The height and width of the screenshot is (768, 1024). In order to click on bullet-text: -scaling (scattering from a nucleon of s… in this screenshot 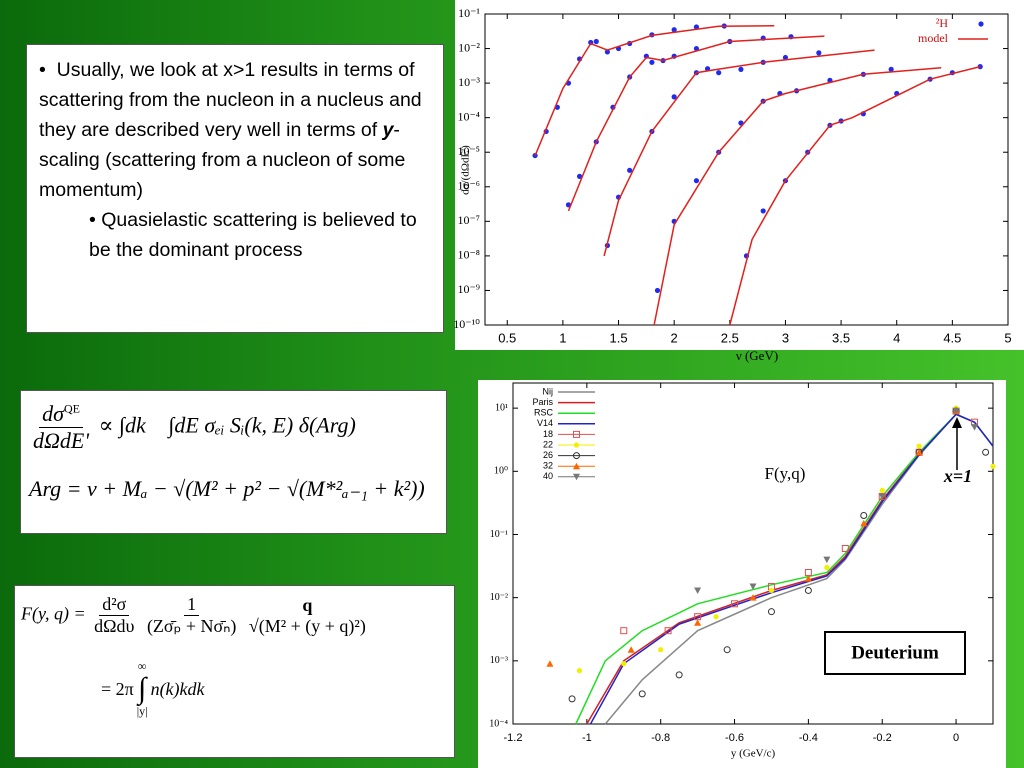, I will do `click(222, 160)`.